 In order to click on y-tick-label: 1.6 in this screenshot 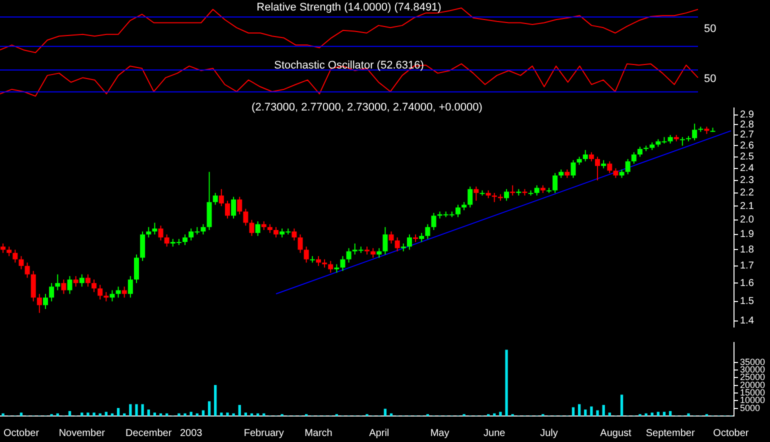, I will do `click(747, 283)`.